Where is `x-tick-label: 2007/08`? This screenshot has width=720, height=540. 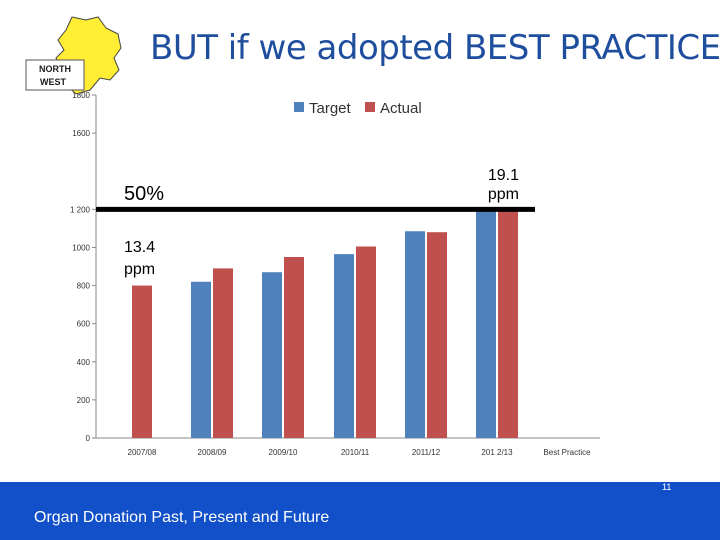
x-tick-label: 2007/08 is located at coordinates (142, 452).